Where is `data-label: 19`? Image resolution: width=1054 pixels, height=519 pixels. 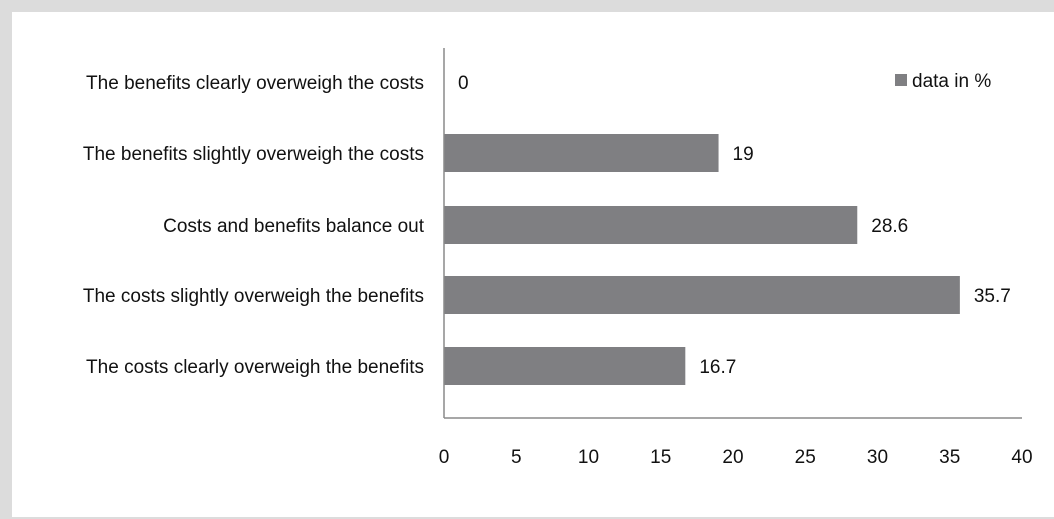
data-label: 19 is located at coordinates (743, 154).